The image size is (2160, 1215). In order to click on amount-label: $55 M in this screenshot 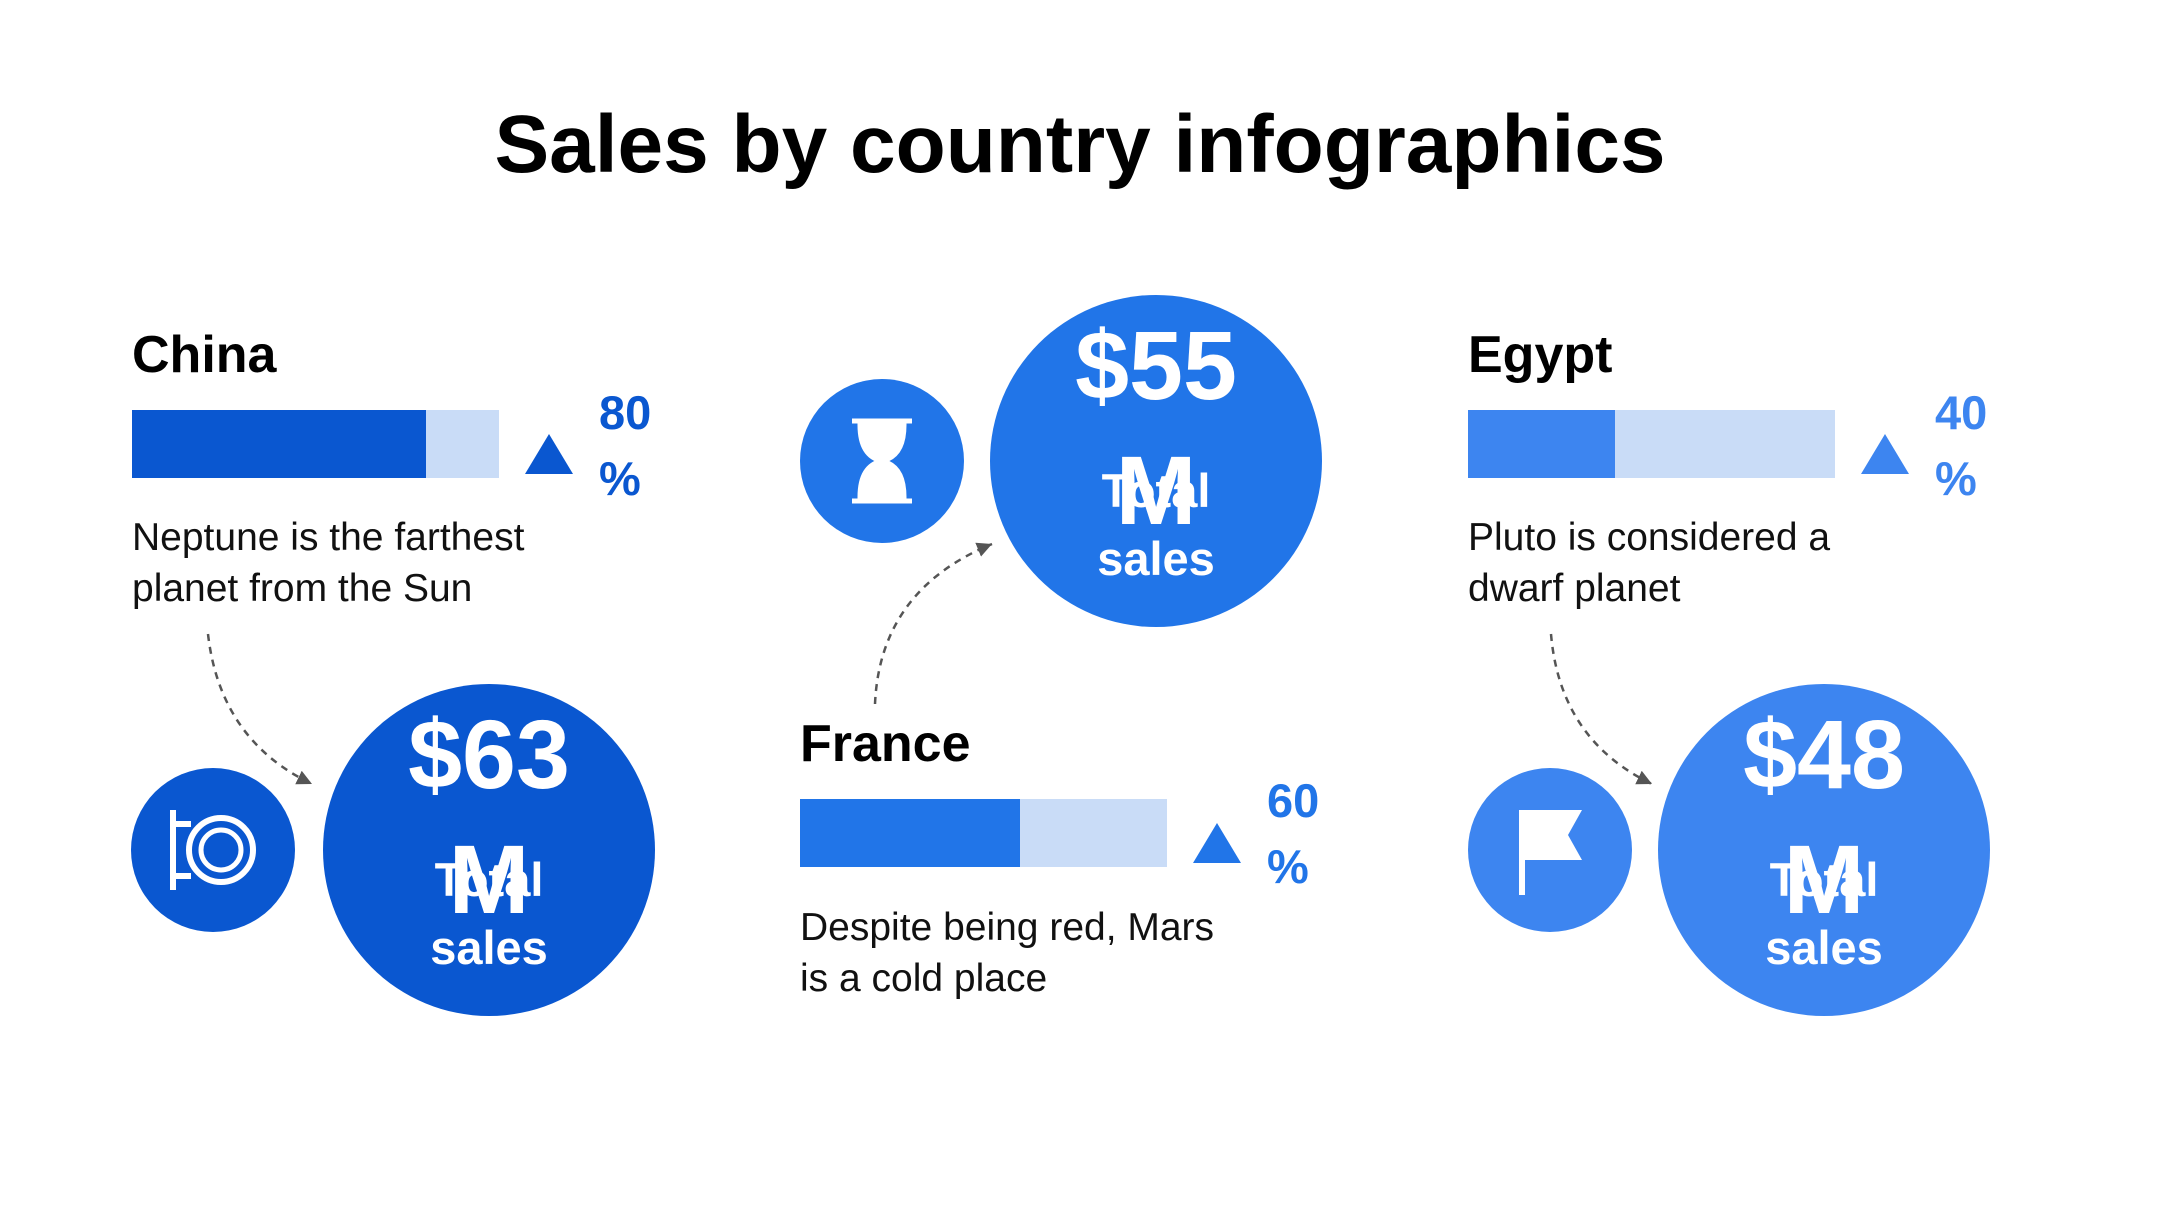, I will do `click(1156, 428)`.